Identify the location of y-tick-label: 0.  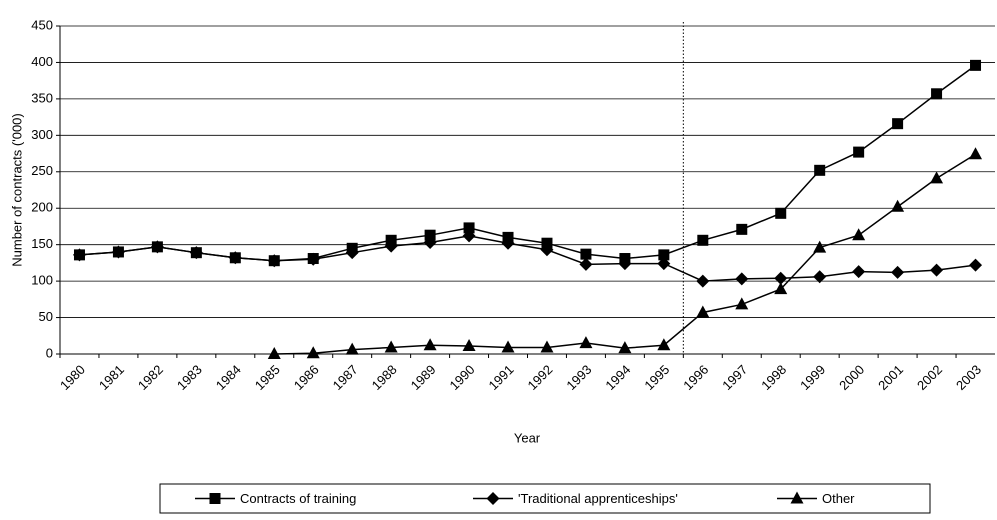
(49, 352).